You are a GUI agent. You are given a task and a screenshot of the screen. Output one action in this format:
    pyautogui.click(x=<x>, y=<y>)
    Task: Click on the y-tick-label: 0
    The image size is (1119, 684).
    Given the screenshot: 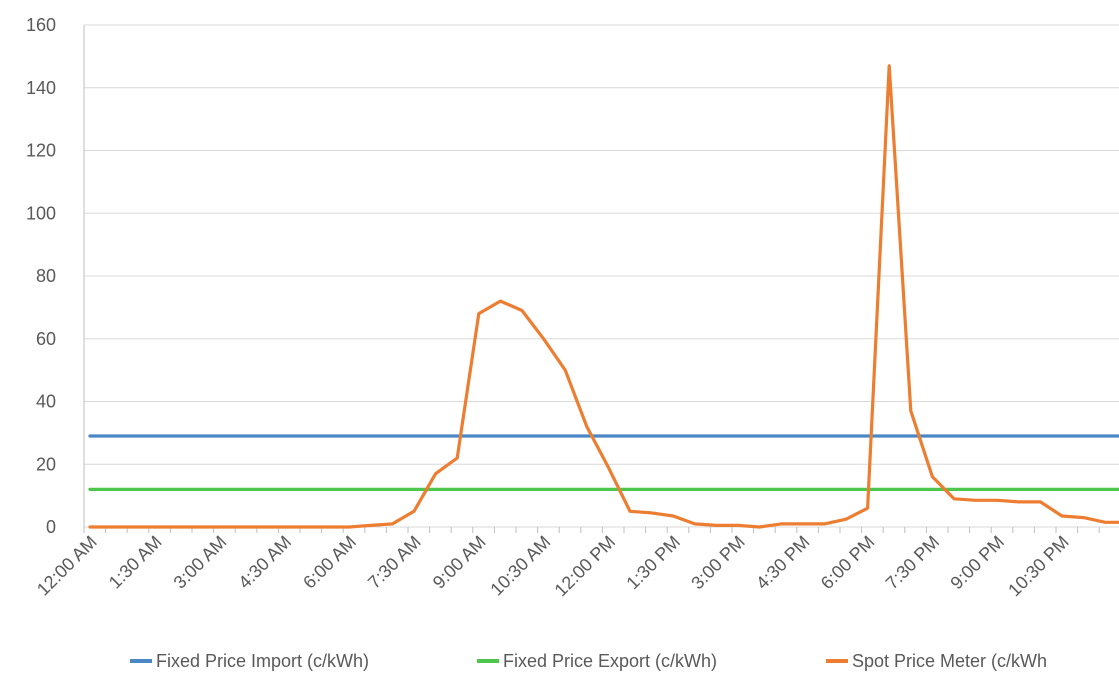 What is the action you would take?
    pyautogui.click(x=51, y=527)
    